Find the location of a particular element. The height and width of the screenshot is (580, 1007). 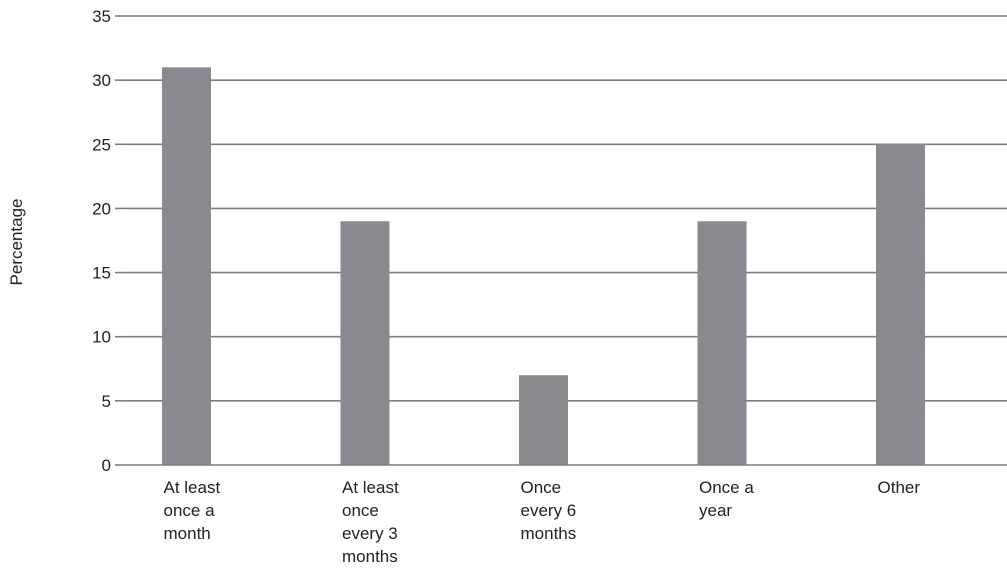

y-tick-label: 20 is located at coordinates (101, 208).